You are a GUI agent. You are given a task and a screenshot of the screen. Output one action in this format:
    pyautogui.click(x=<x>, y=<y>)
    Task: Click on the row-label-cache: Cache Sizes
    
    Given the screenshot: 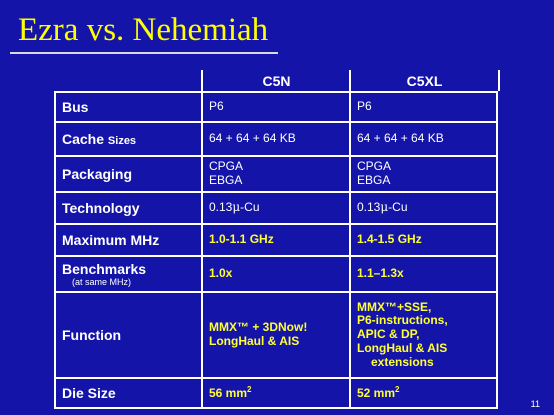 What is the action you would take?
    pyautogui.click(x=128, y=139)
    